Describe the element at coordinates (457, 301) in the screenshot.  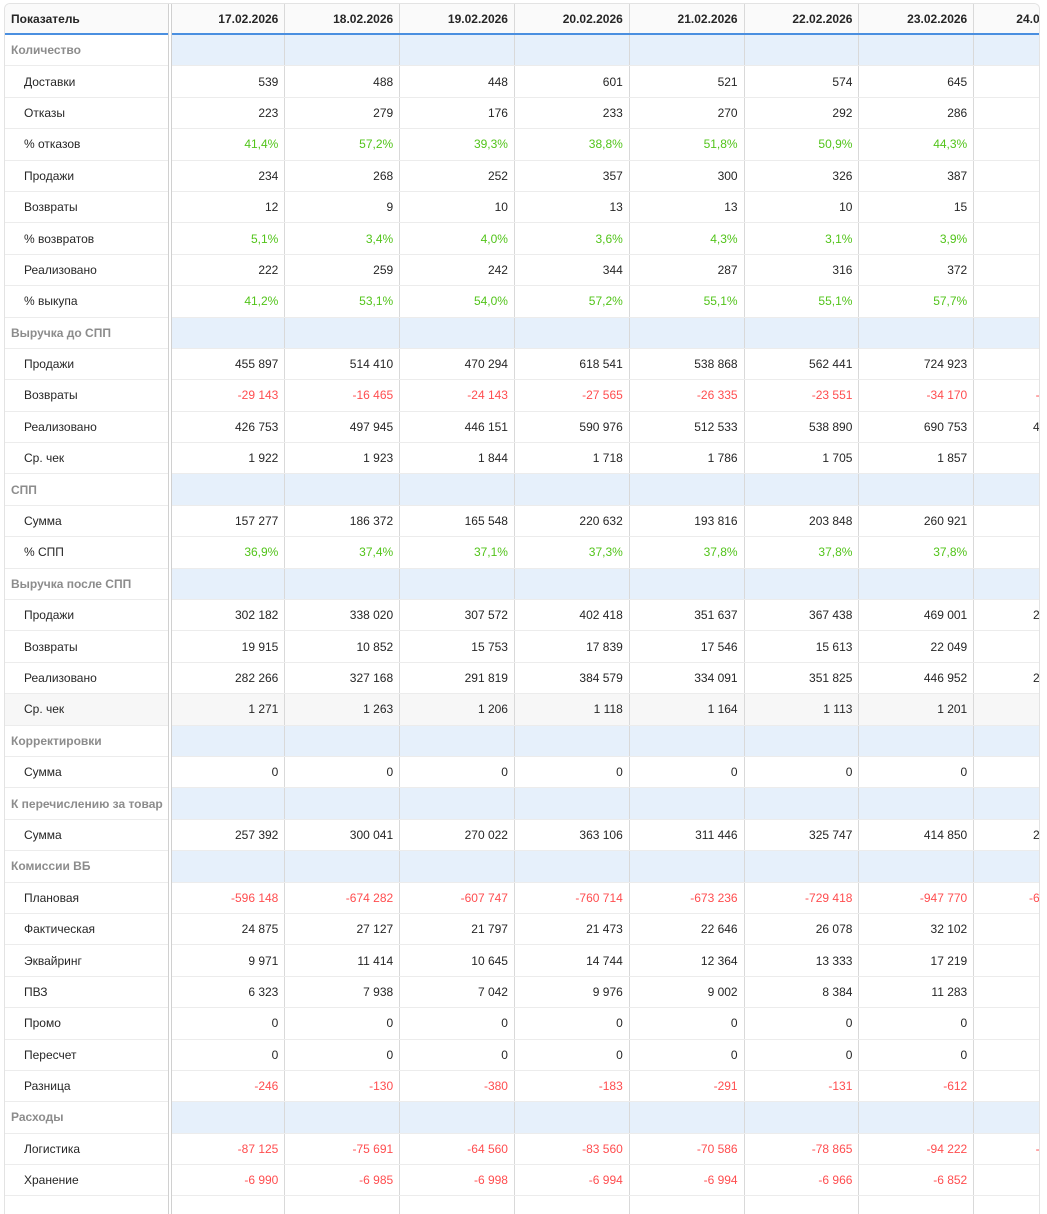
I see `value-cell: 54,0%` at that location.